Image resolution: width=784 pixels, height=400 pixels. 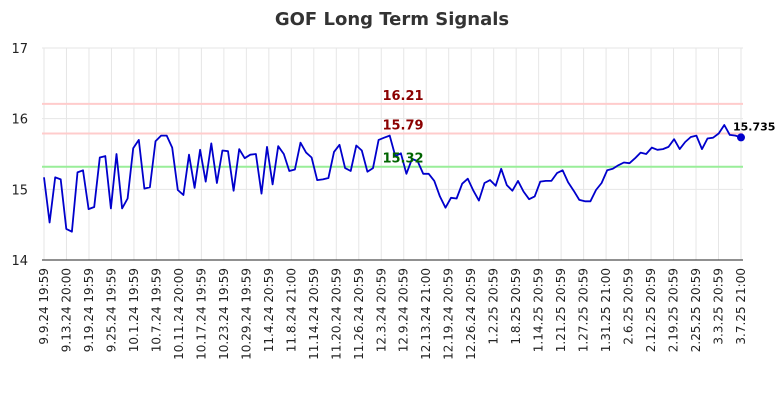 I want to click on x-tick-label: 9.13.24 20:00, so click(x=66, y=310).